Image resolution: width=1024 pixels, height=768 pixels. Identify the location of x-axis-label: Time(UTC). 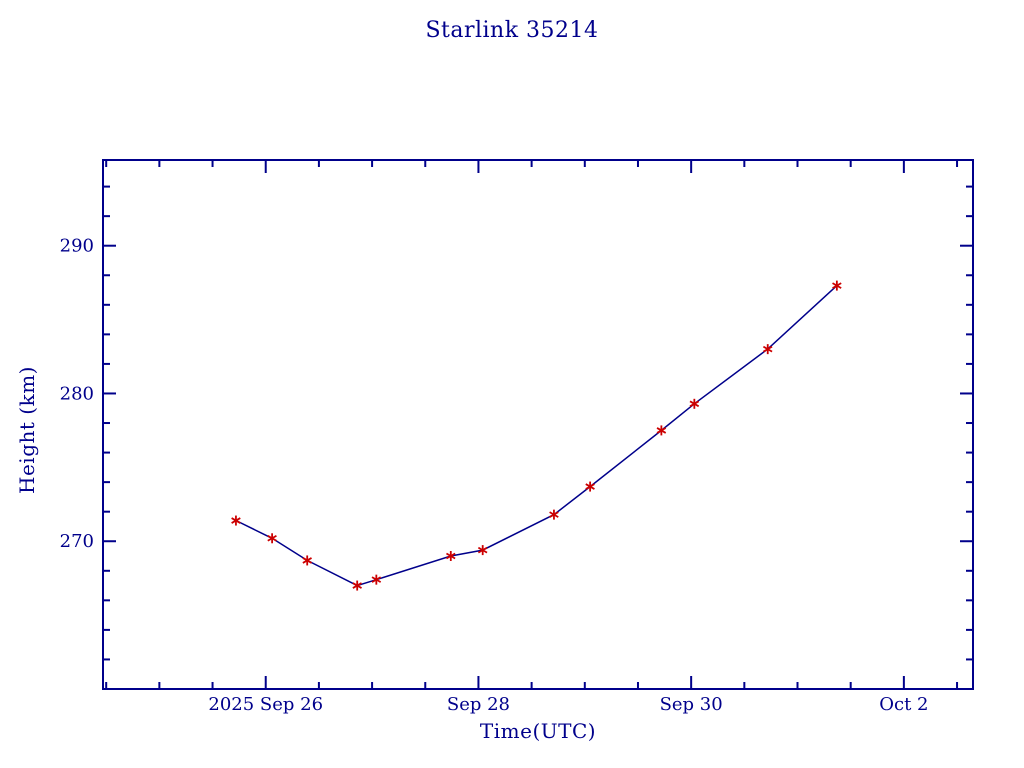
(538, 731).